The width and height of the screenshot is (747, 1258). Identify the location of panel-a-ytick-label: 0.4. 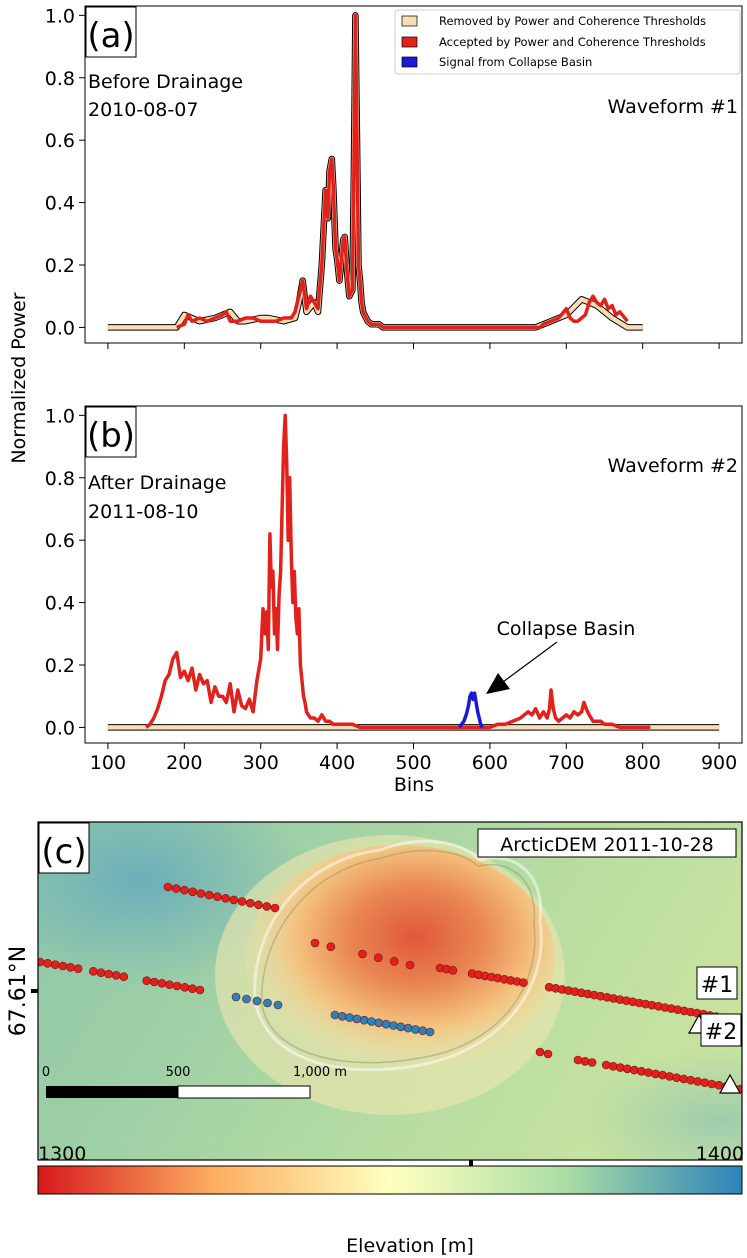
(60, 204).